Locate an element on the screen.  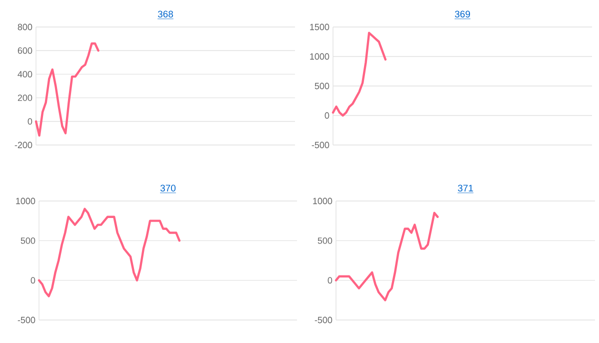
y-tick-label: -200 is located at coordinates (23, 145).